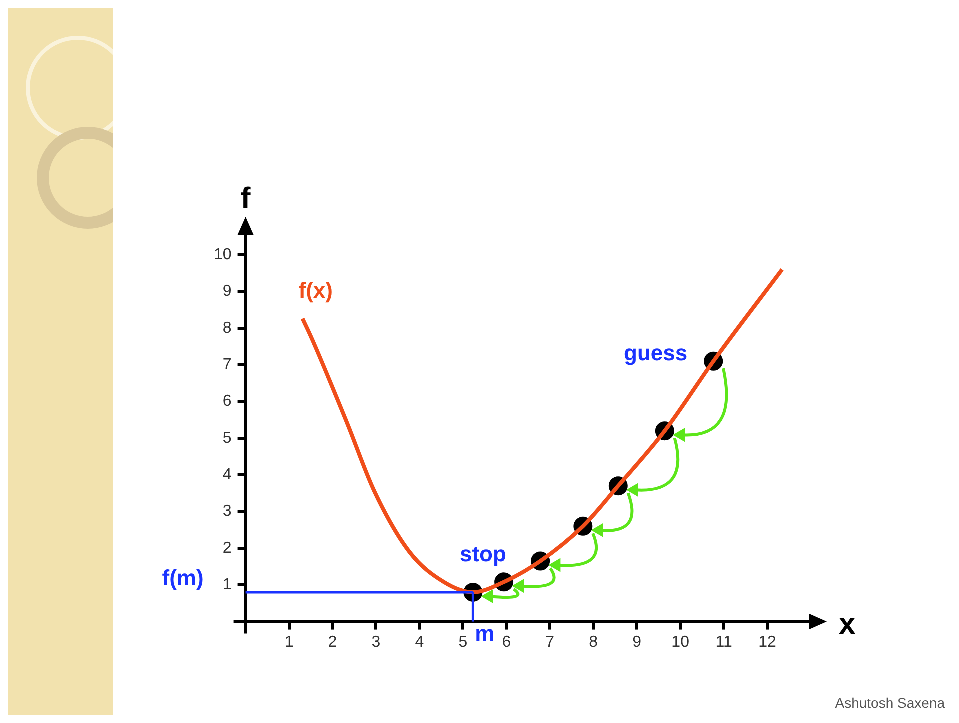  What do you see at coordinates (227, 438) in the screenshot?
I see `y-tick-label: 5` at bounding box center [227, 438].